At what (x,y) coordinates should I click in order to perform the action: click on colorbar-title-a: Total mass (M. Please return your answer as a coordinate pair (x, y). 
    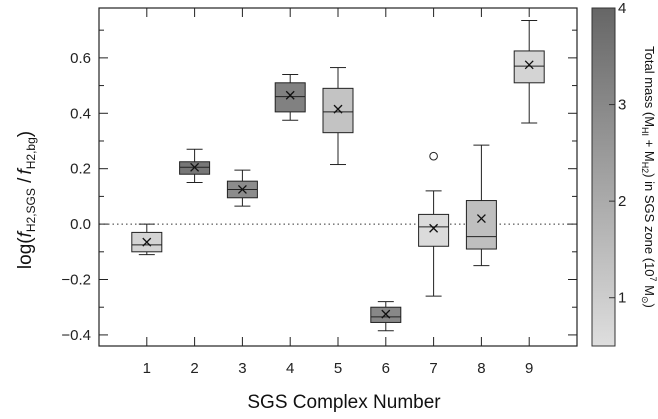
    Looking at the image, I should click on (649, 86).